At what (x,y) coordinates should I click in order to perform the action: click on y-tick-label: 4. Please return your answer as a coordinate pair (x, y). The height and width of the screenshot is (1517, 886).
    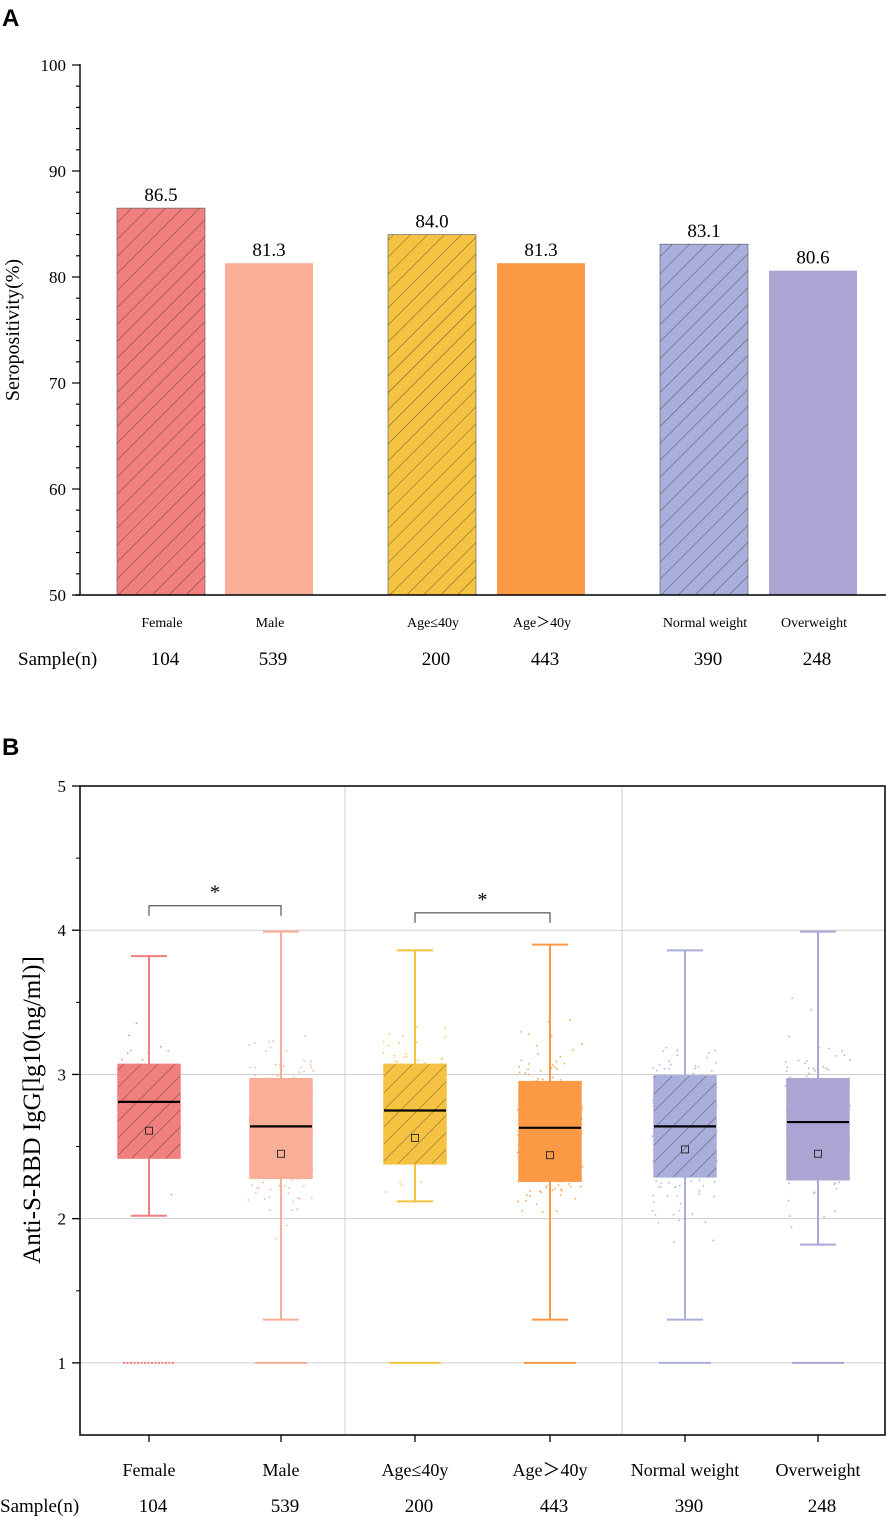
    Looking at the image, I should click on (62, 930).